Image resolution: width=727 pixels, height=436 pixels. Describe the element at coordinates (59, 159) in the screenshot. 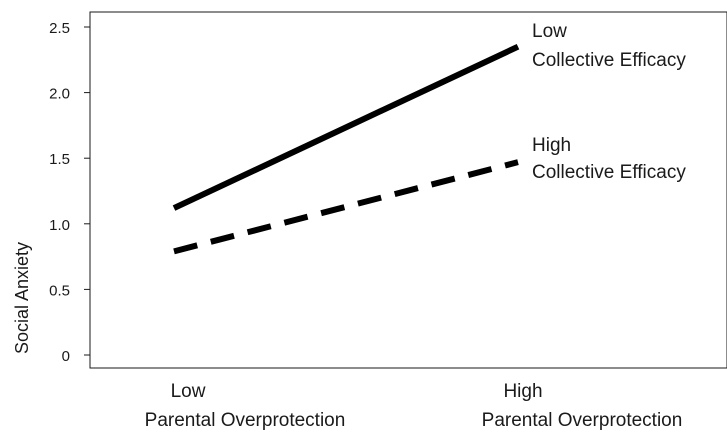

I see `y-tick-label: 1.5` at that location.